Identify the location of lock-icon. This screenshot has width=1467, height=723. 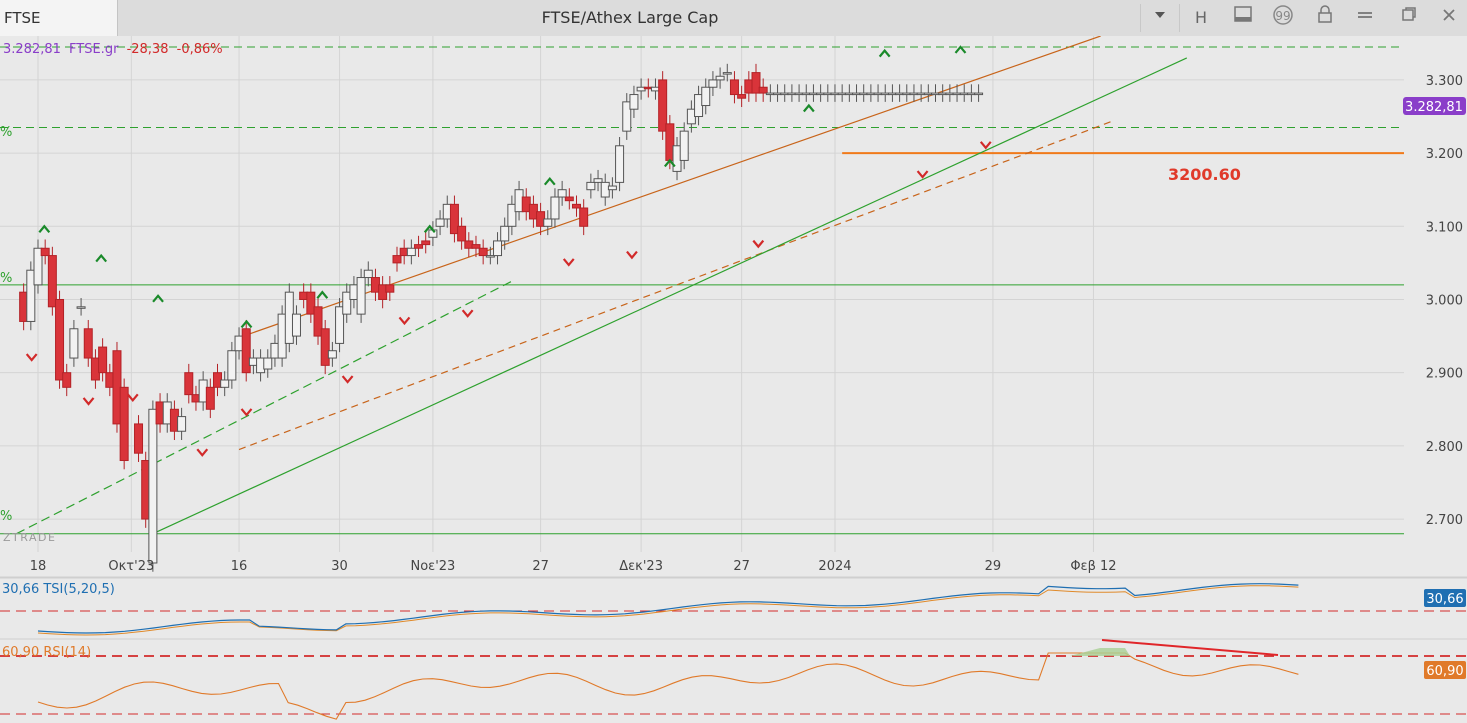
(1325, 18).